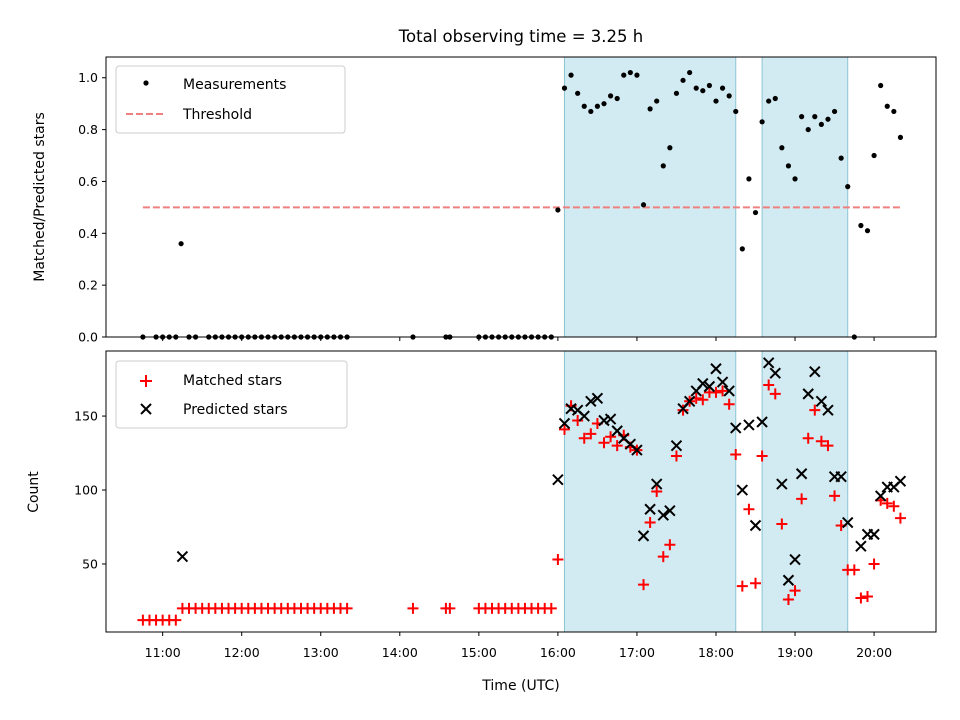 This screenshot has width=960, height=720. What do you see at coordinates (163, 652) in the screenshot?
I see `x-tick-label: 11:00` at bounding box center [163, 652].